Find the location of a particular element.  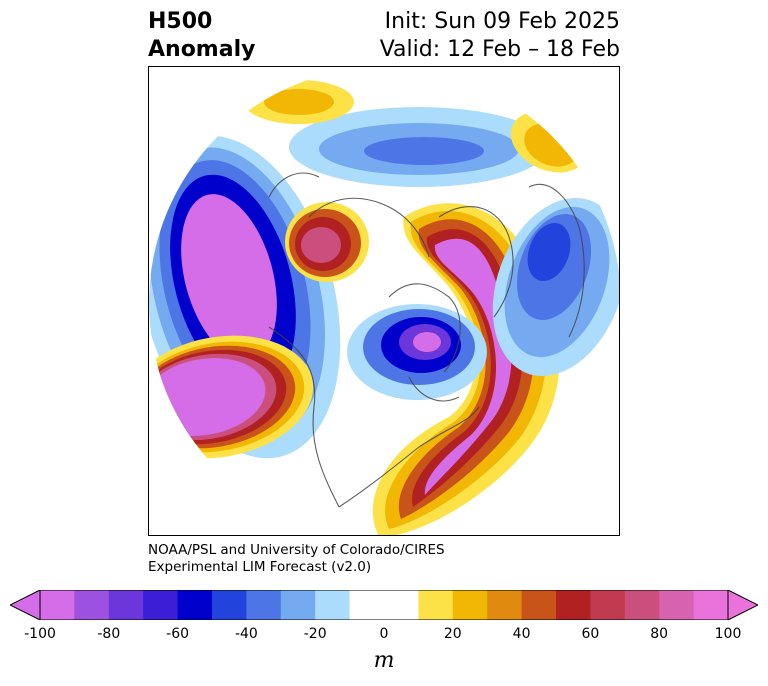

colorbar-segments is located at coordinates (384, 605).